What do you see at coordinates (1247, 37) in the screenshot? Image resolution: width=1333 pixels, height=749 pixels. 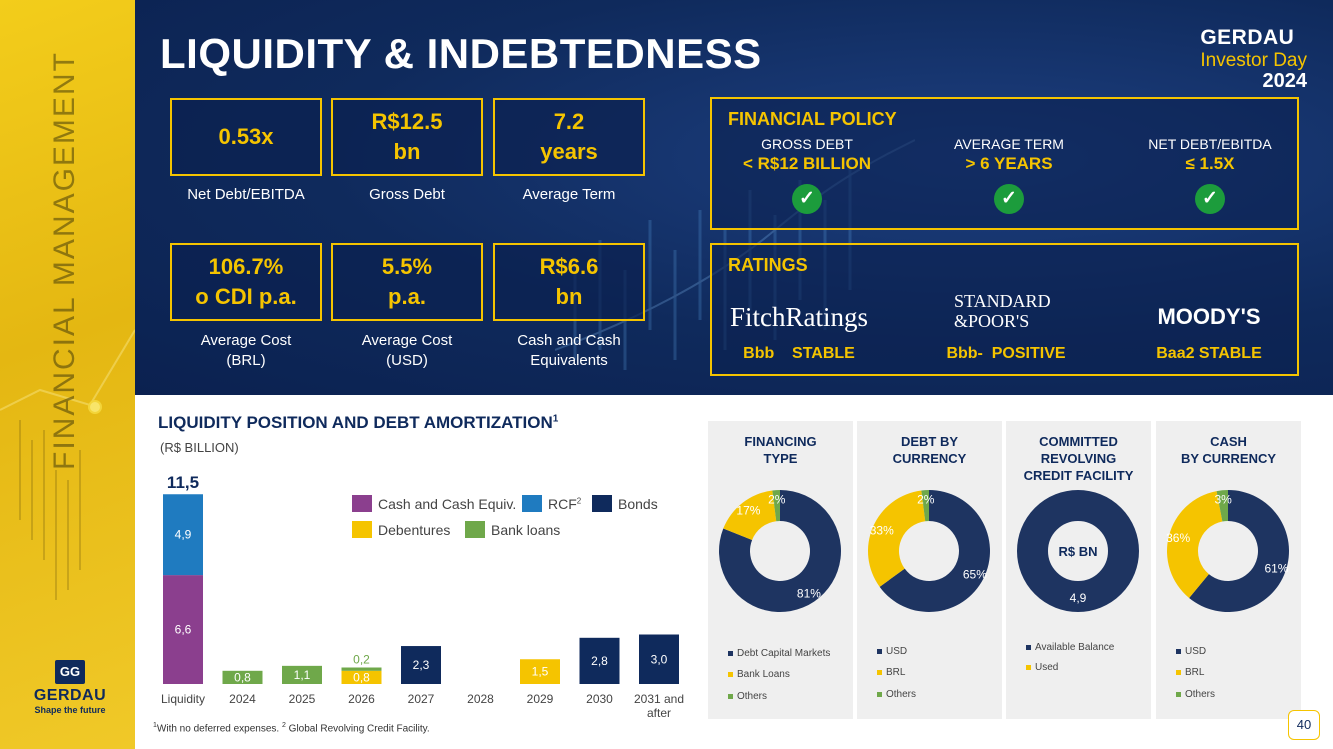 I see `brand-company: GERDAU` at bounding box center [1247, 37].